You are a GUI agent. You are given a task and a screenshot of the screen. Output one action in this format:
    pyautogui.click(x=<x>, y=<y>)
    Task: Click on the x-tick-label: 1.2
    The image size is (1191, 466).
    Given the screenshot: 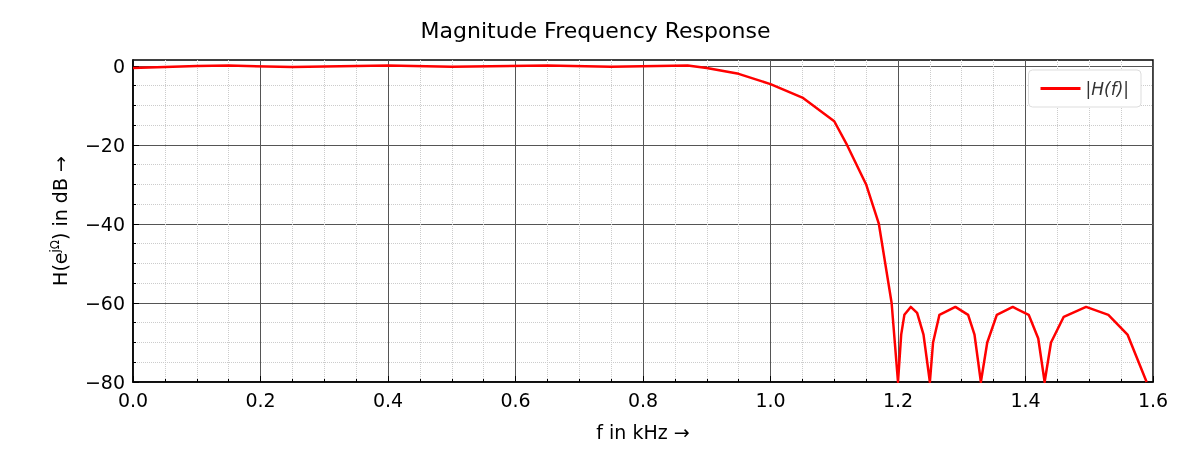 What is the action you would take?
    pyautogui.click(x=898, y=399)
    